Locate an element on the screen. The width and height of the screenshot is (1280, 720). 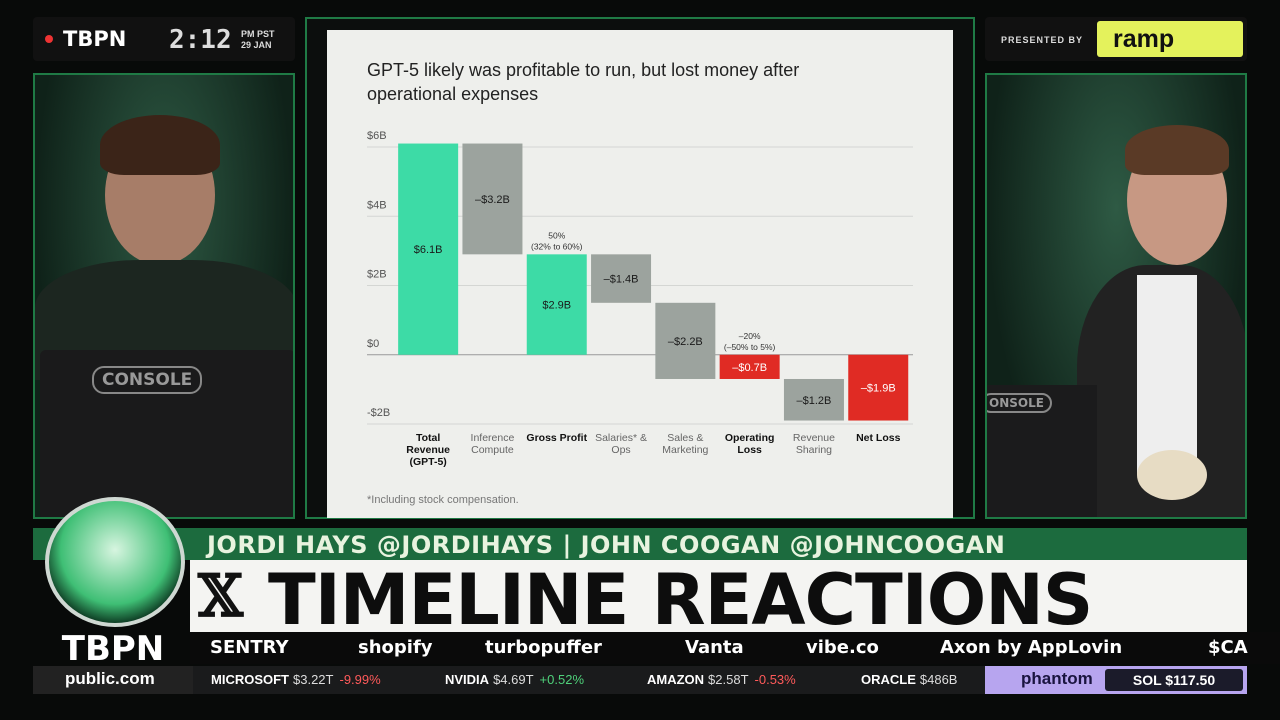
ticker: ORACLE $486B is located at coordinates (909, 679).